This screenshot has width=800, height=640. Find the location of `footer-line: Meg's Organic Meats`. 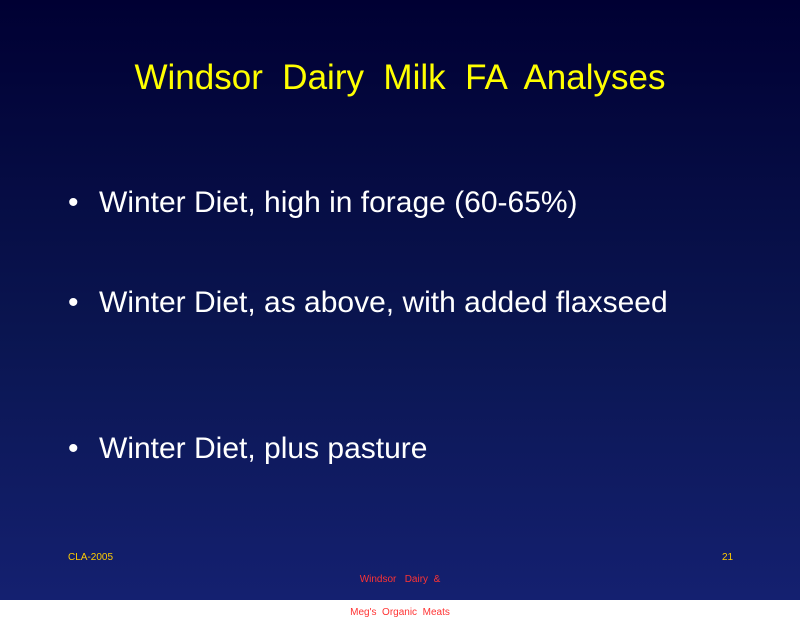

footer-line: Meg's Organic Meats is located at coordinates (400, 612).